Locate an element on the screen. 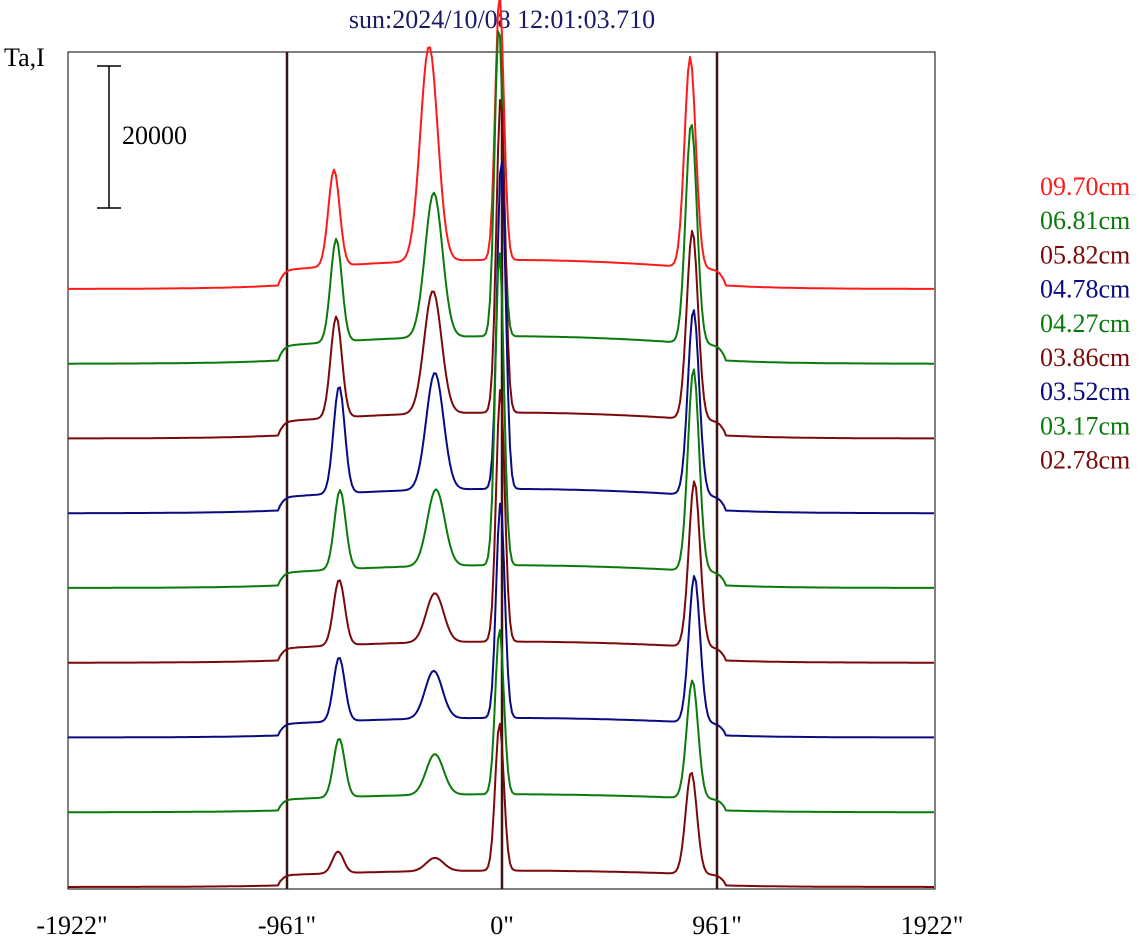 This screenshot has width=1147, height=941. legend-entry: 04.78cm is located at coordinates (1085, 289).